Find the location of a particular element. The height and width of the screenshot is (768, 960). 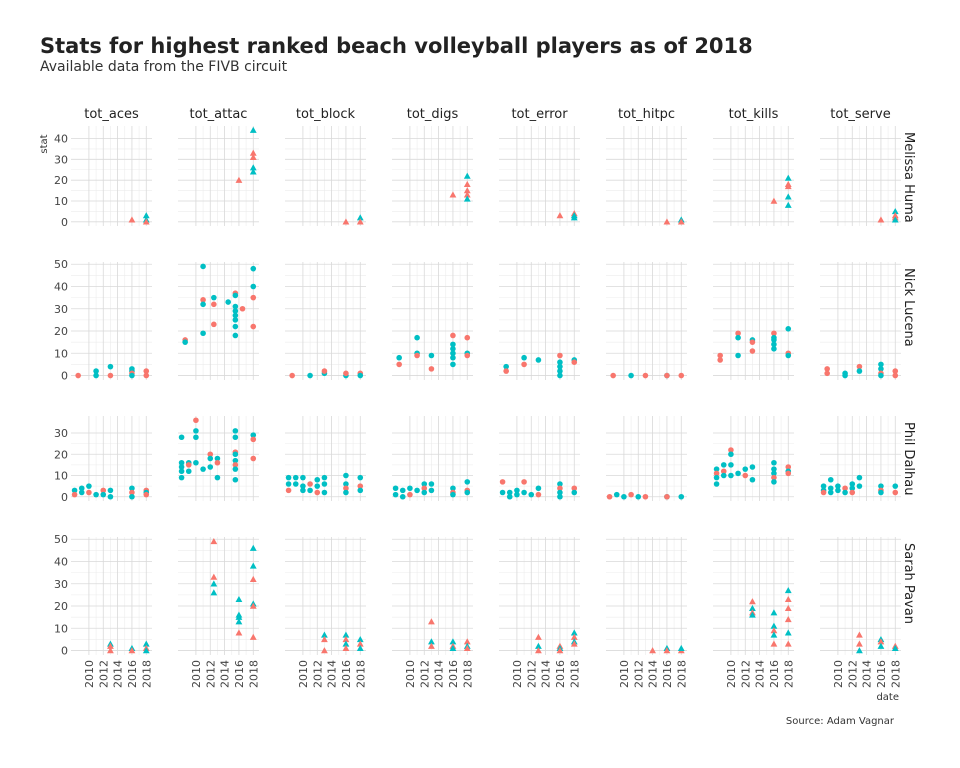

y-tick-label: 20 is located at coordinates (61, 454).